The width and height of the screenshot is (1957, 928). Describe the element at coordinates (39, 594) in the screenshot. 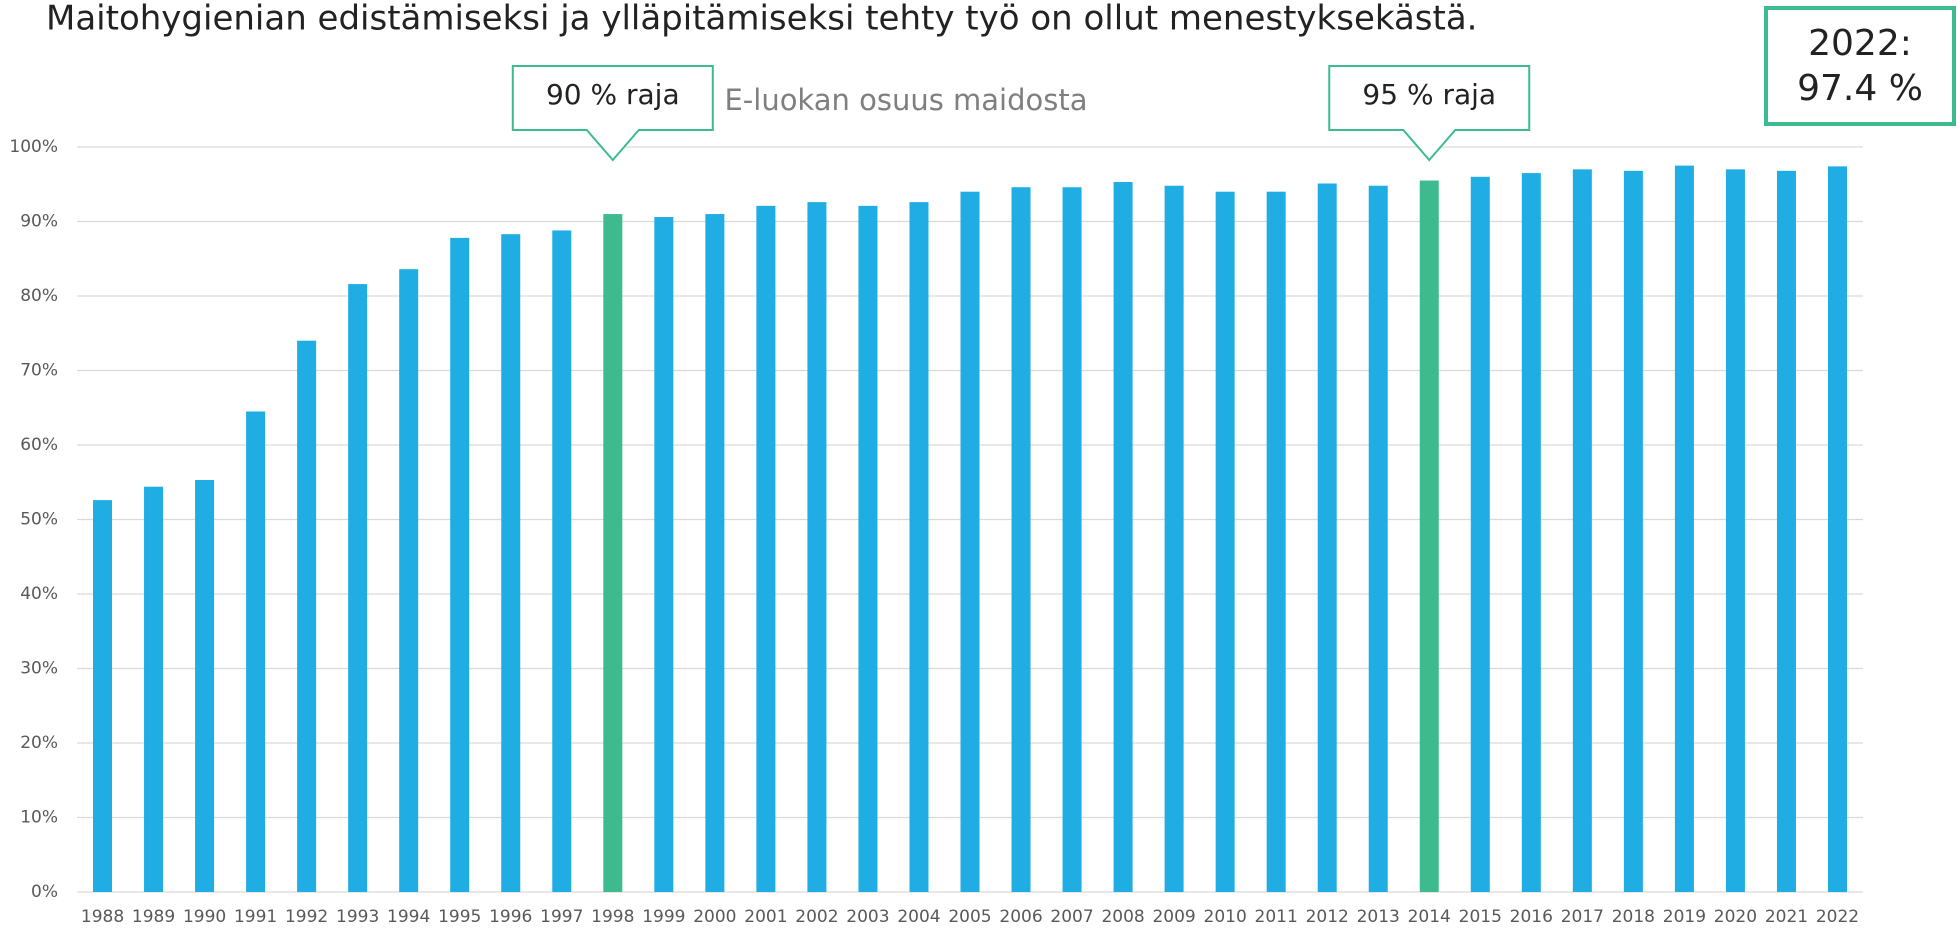

I see `y-tick-label: 40%` at that location.